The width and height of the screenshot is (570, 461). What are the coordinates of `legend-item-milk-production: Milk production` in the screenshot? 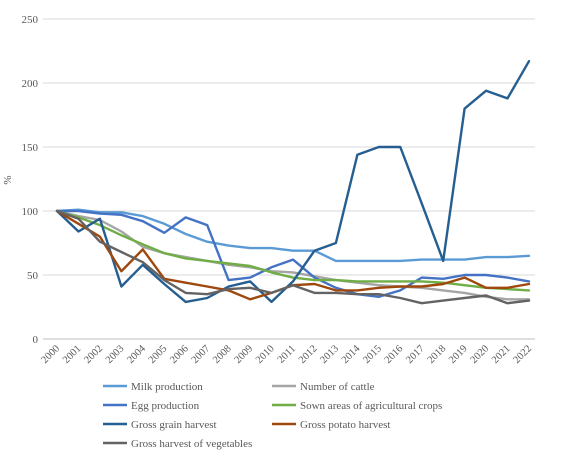 It's located at (153, 387).